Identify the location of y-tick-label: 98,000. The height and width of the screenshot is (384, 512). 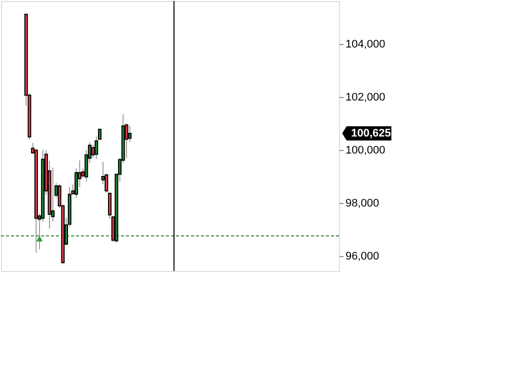
(363, 203).